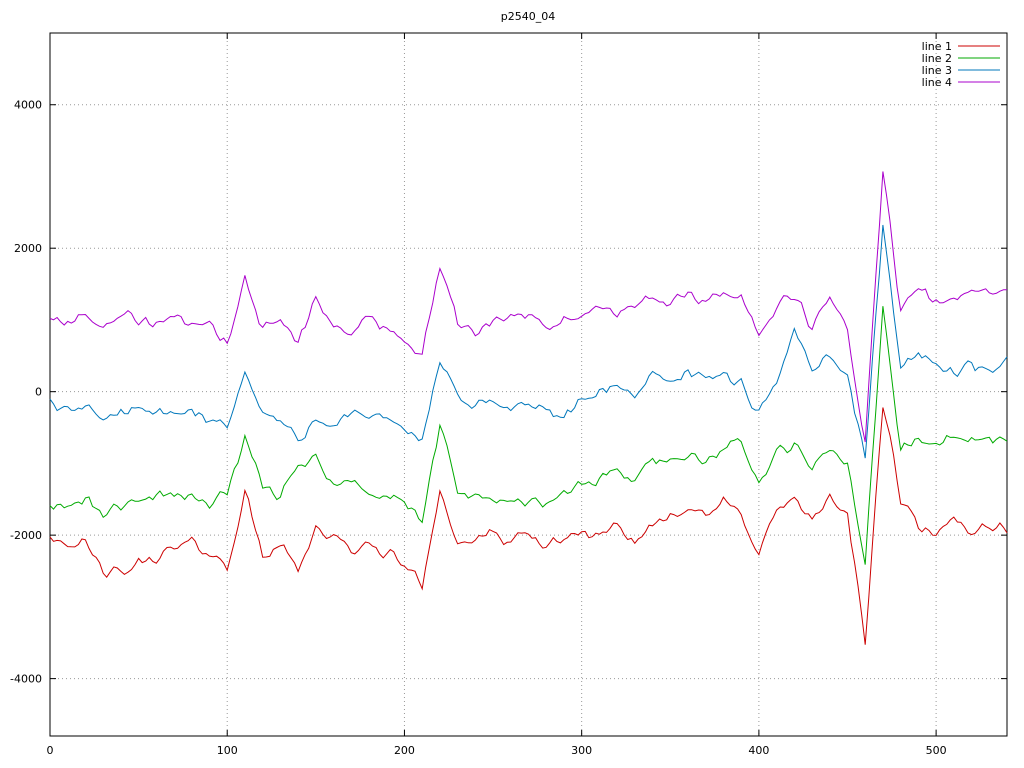  Describe the element at coordinates (937, 82) in the screenshot. I see `legend-label-line-4: line 4` at that location.